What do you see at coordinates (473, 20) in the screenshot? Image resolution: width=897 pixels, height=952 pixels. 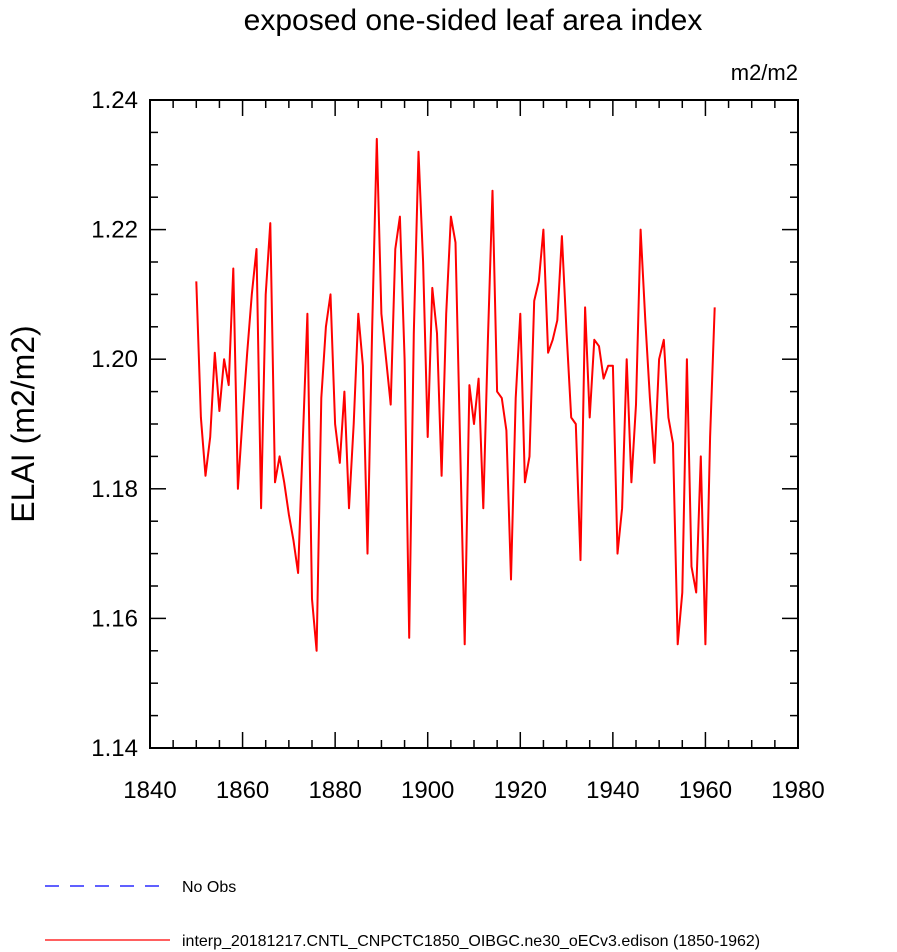 I see `chart-title: exposed one-sided leaf area index` at bounding box center [473, 20].